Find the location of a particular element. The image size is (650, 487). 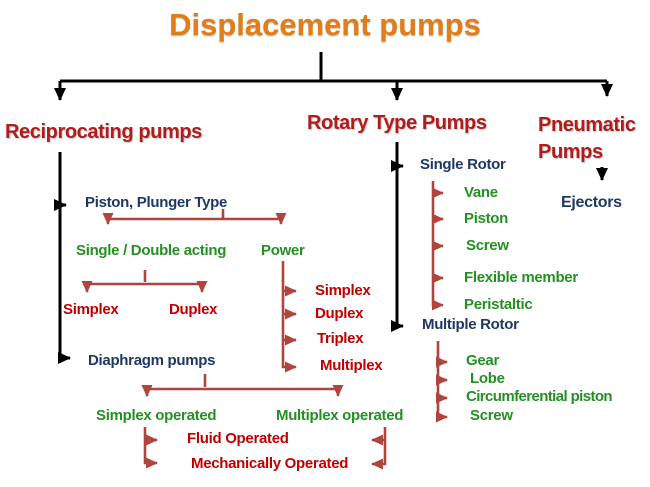

node-single-rotor: Single Rotor is located at coordinates (463, 164).